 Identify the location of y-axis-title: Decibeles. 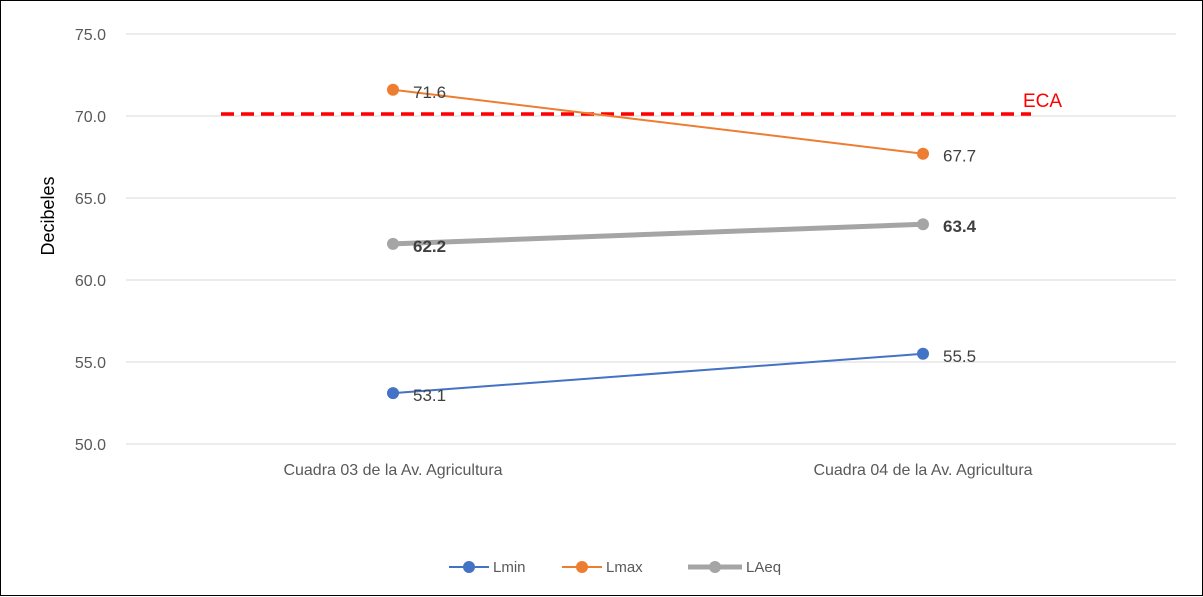
(48, 215).